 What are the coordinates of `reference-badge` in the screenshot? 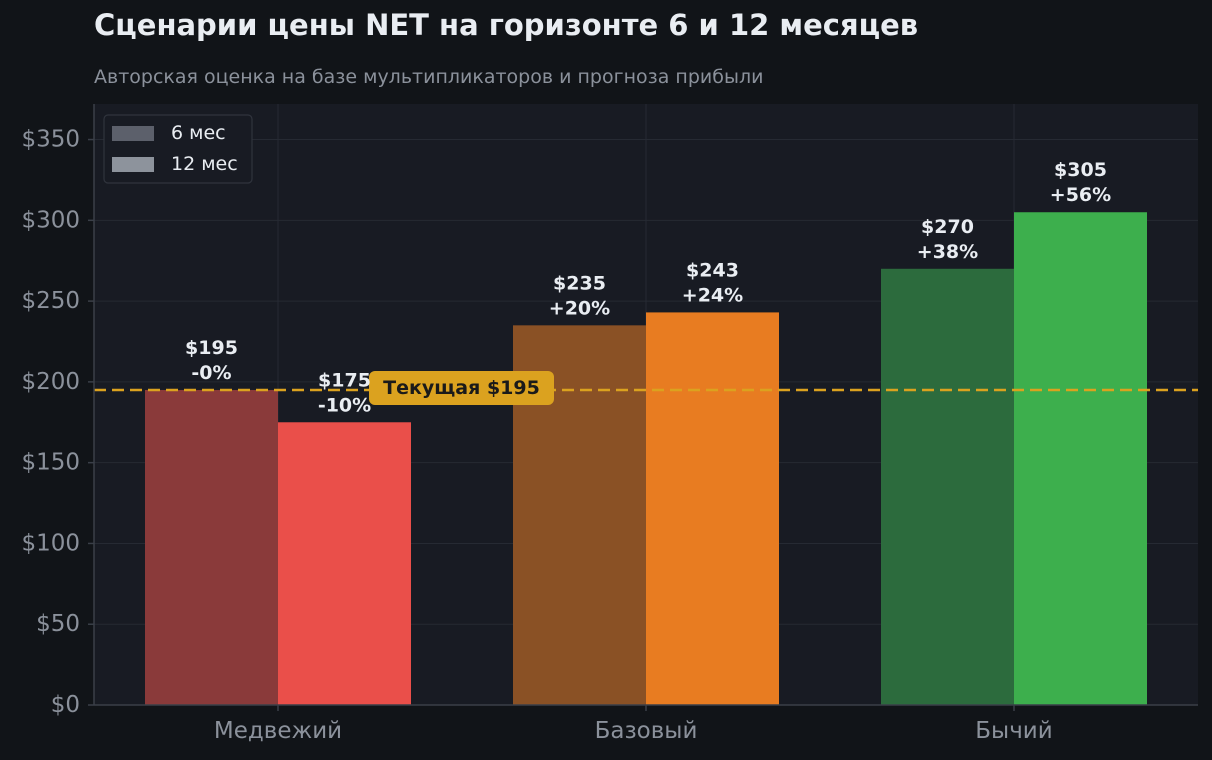 It's located at (461, 387).